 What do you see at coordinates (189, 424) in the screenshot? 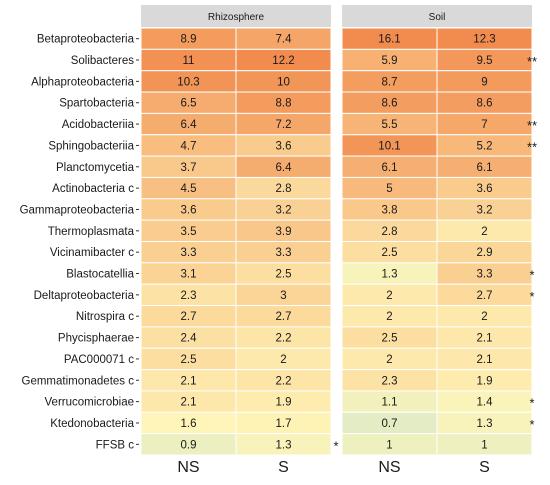
I see `cell-value: 1.6` at bounding box center [189, 424].